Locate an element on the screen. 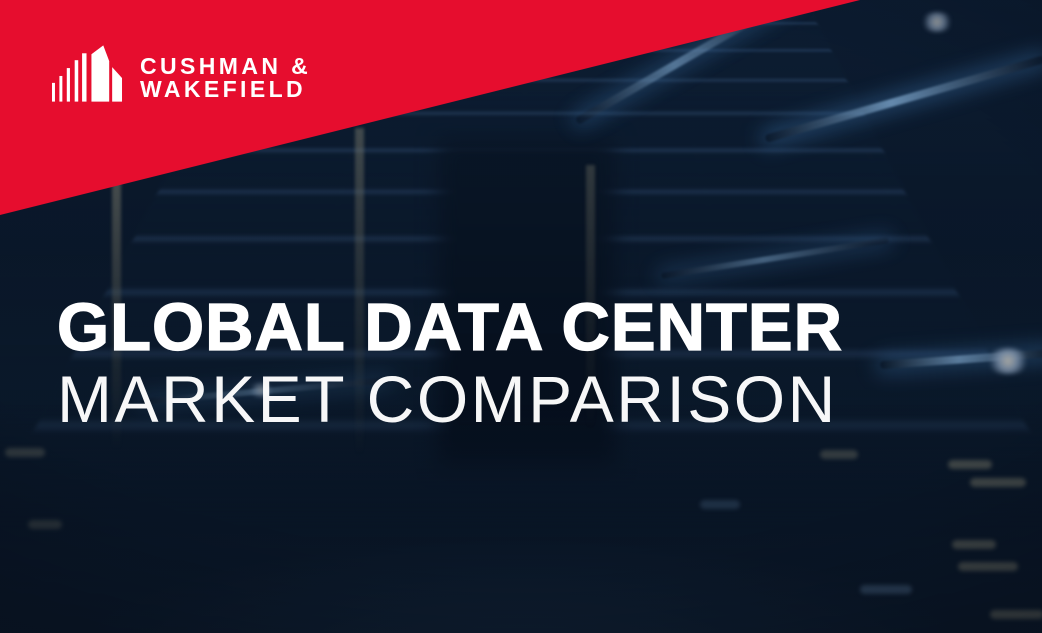 Image resolution: width=1042 pixels, height=633 pixels. title-line-2: MARKET COMPARISON is located at coordinates (447, 399).